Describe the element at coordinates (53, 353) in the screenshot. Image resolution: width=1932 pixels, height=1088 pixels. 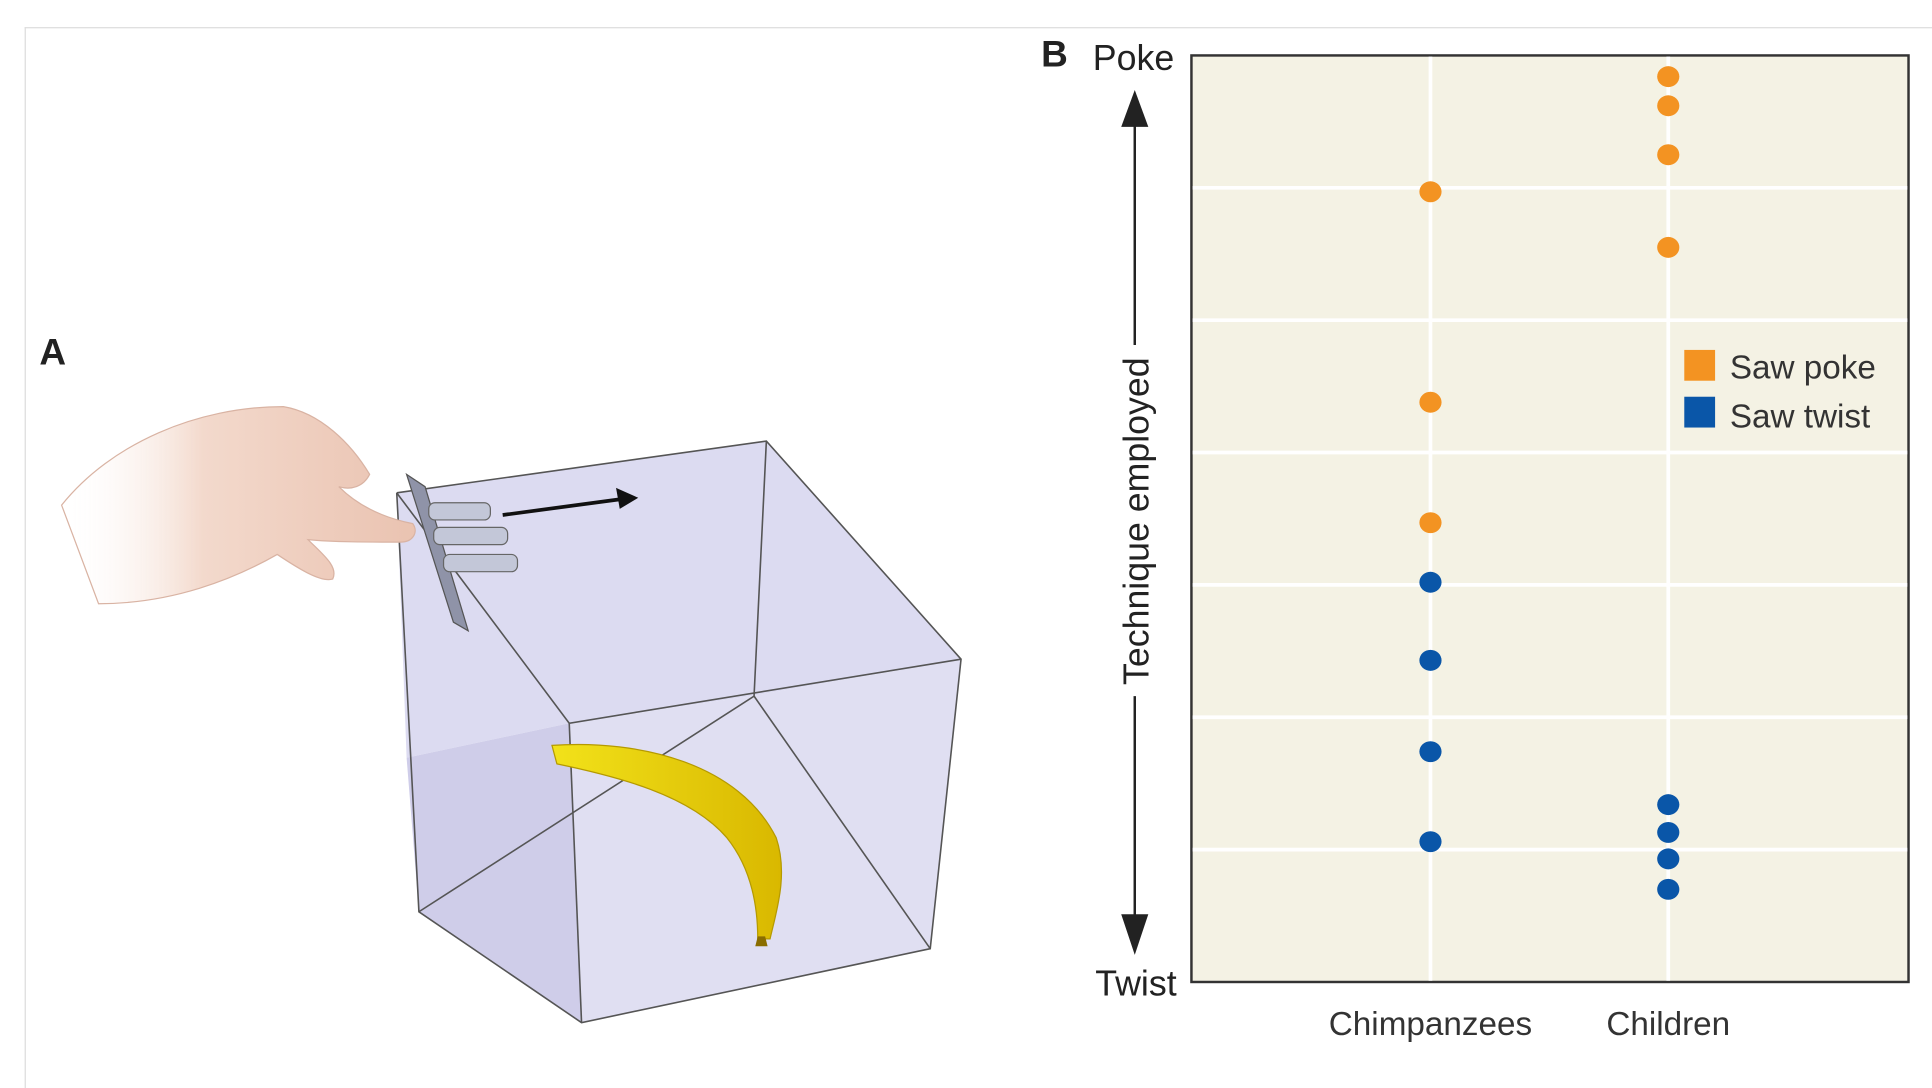
I see `panel-a-label: A` at that location.